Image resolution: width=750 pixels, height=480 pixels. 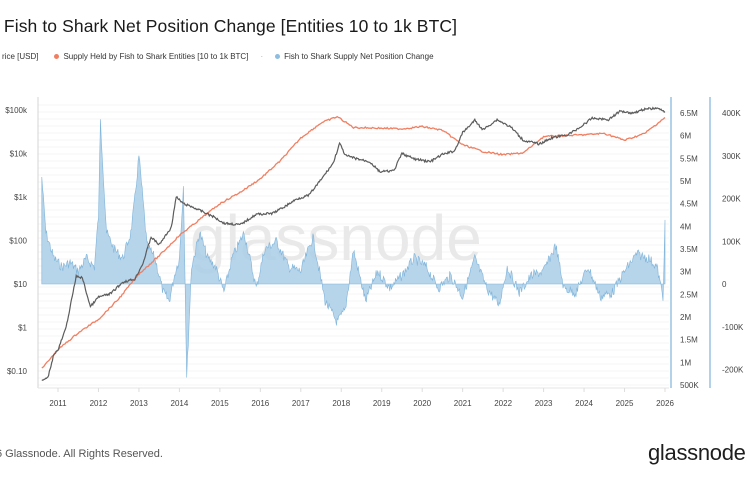 What do you see at coordinates (139, 403) in the screenshot?
I see `x-tick-label: 2013` at bounding box center [139, 403].